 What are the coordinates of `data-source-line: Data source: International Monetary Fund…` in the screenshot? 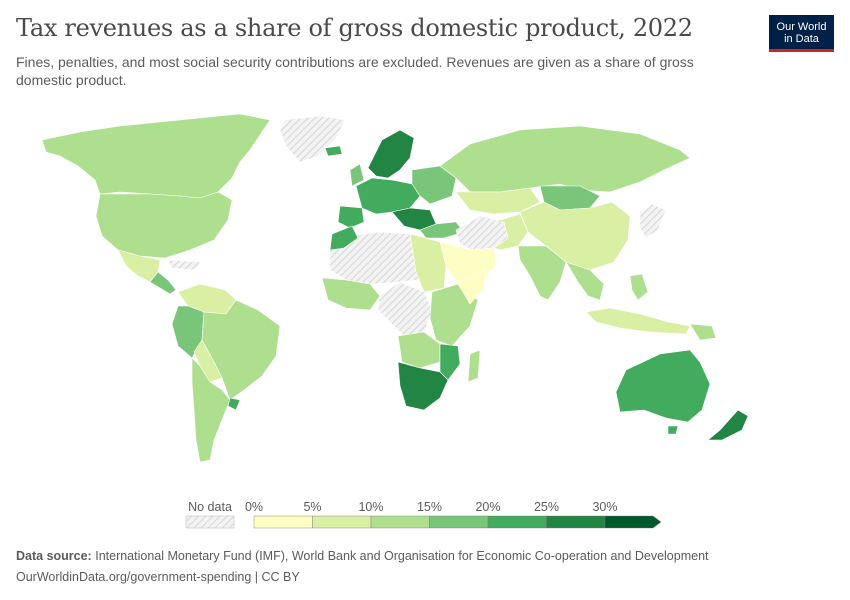 It's located at (362, 556).